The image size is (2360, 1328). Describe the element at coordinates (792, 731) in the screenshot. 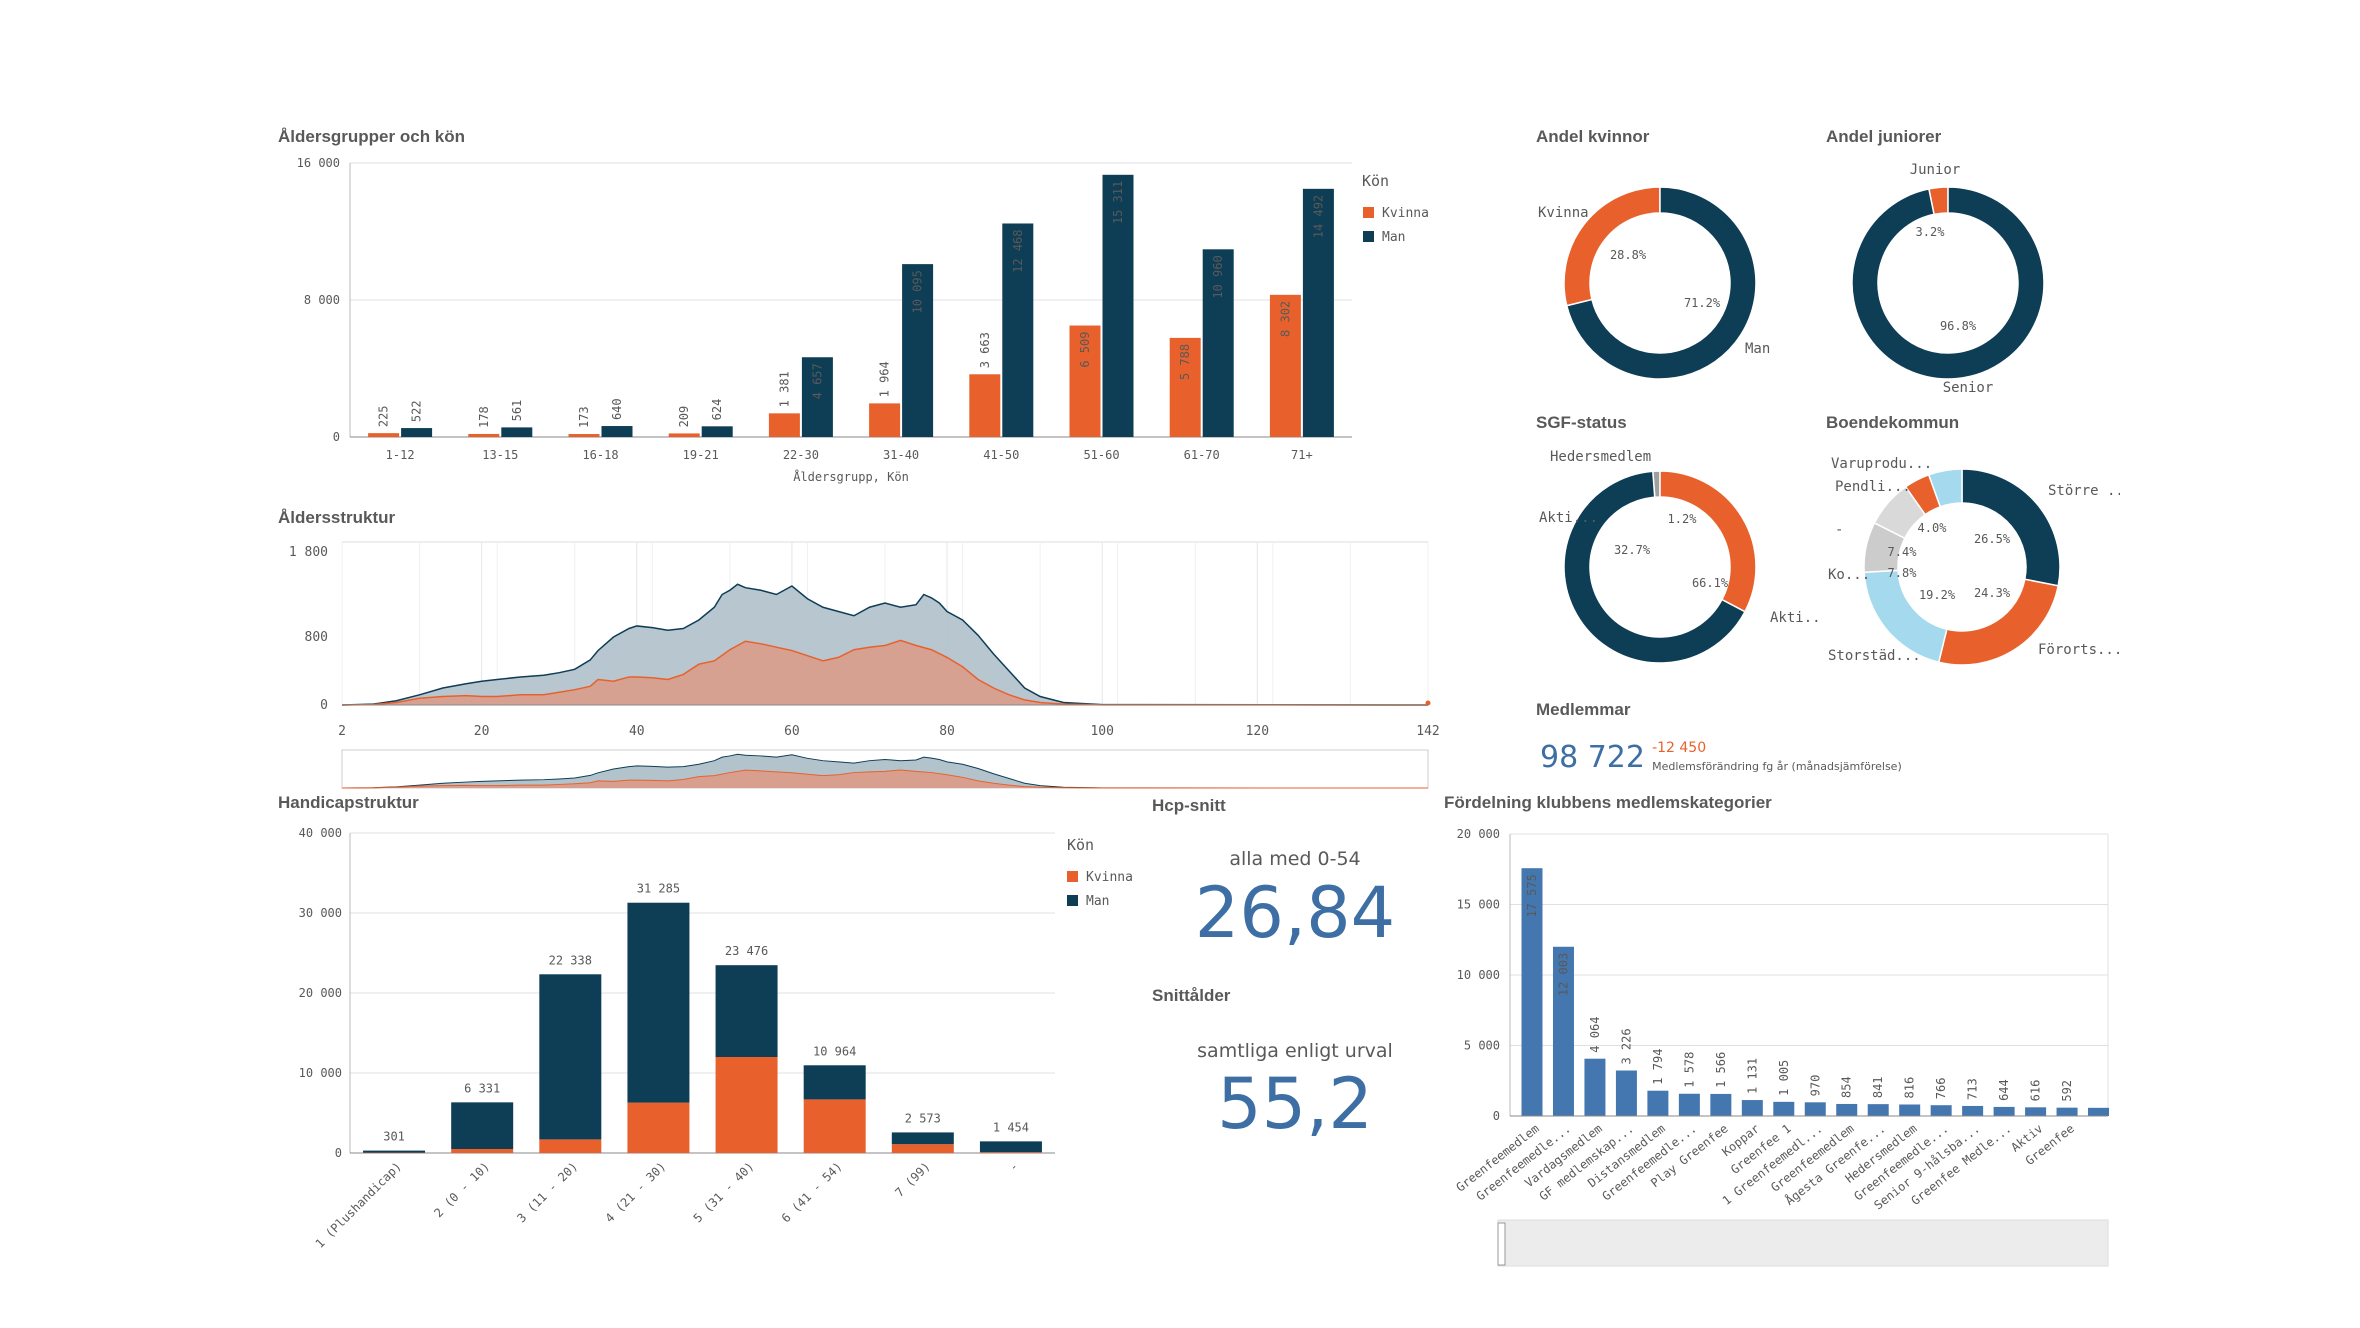

I see `x-tick-label: 60` at that location.